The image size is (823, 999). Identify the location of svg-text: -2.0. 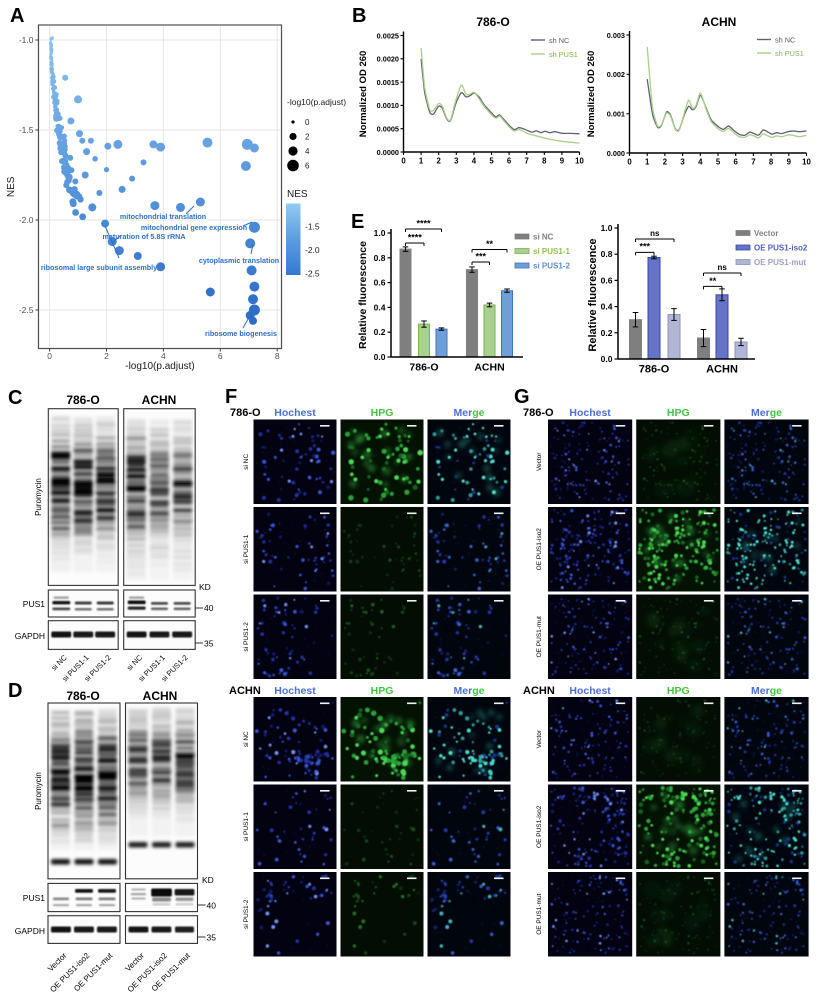
(312, 250).